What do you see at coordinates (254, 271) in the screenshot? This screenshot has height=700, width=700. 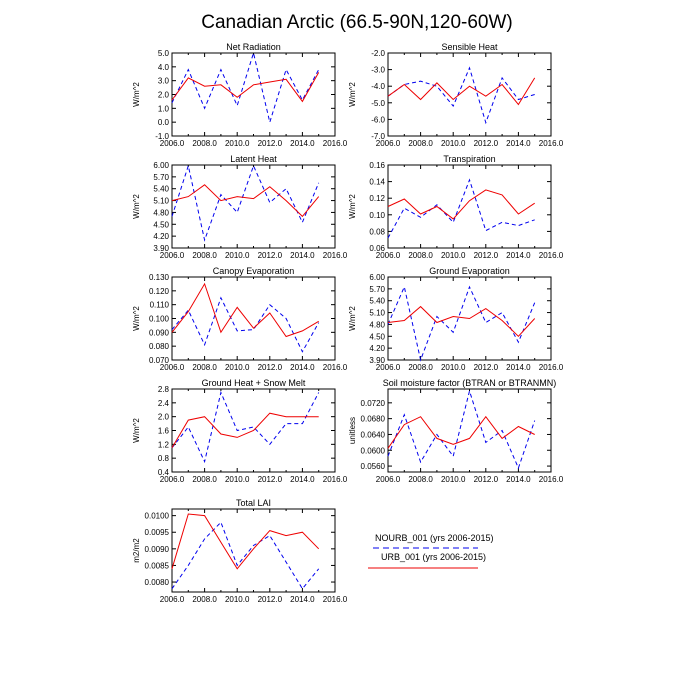 I see `panel-title: Canopy Evaporation` at bounding box center [254, 271].